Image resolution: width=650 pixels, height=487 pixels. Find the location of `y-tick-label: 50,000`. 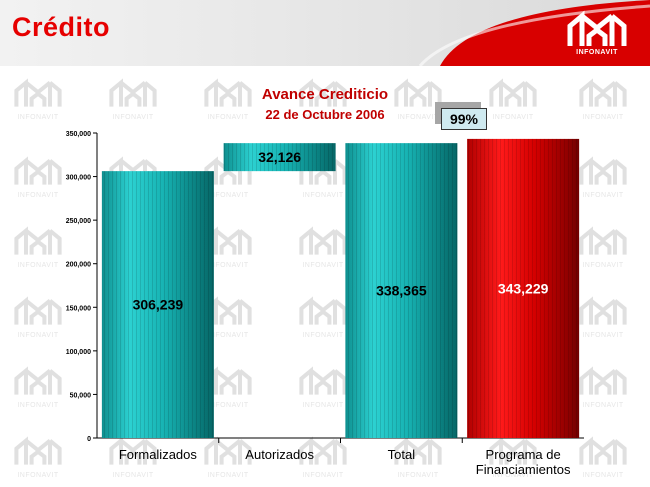

y-tick-label: 50,000 is located at coordinates (81, 395).